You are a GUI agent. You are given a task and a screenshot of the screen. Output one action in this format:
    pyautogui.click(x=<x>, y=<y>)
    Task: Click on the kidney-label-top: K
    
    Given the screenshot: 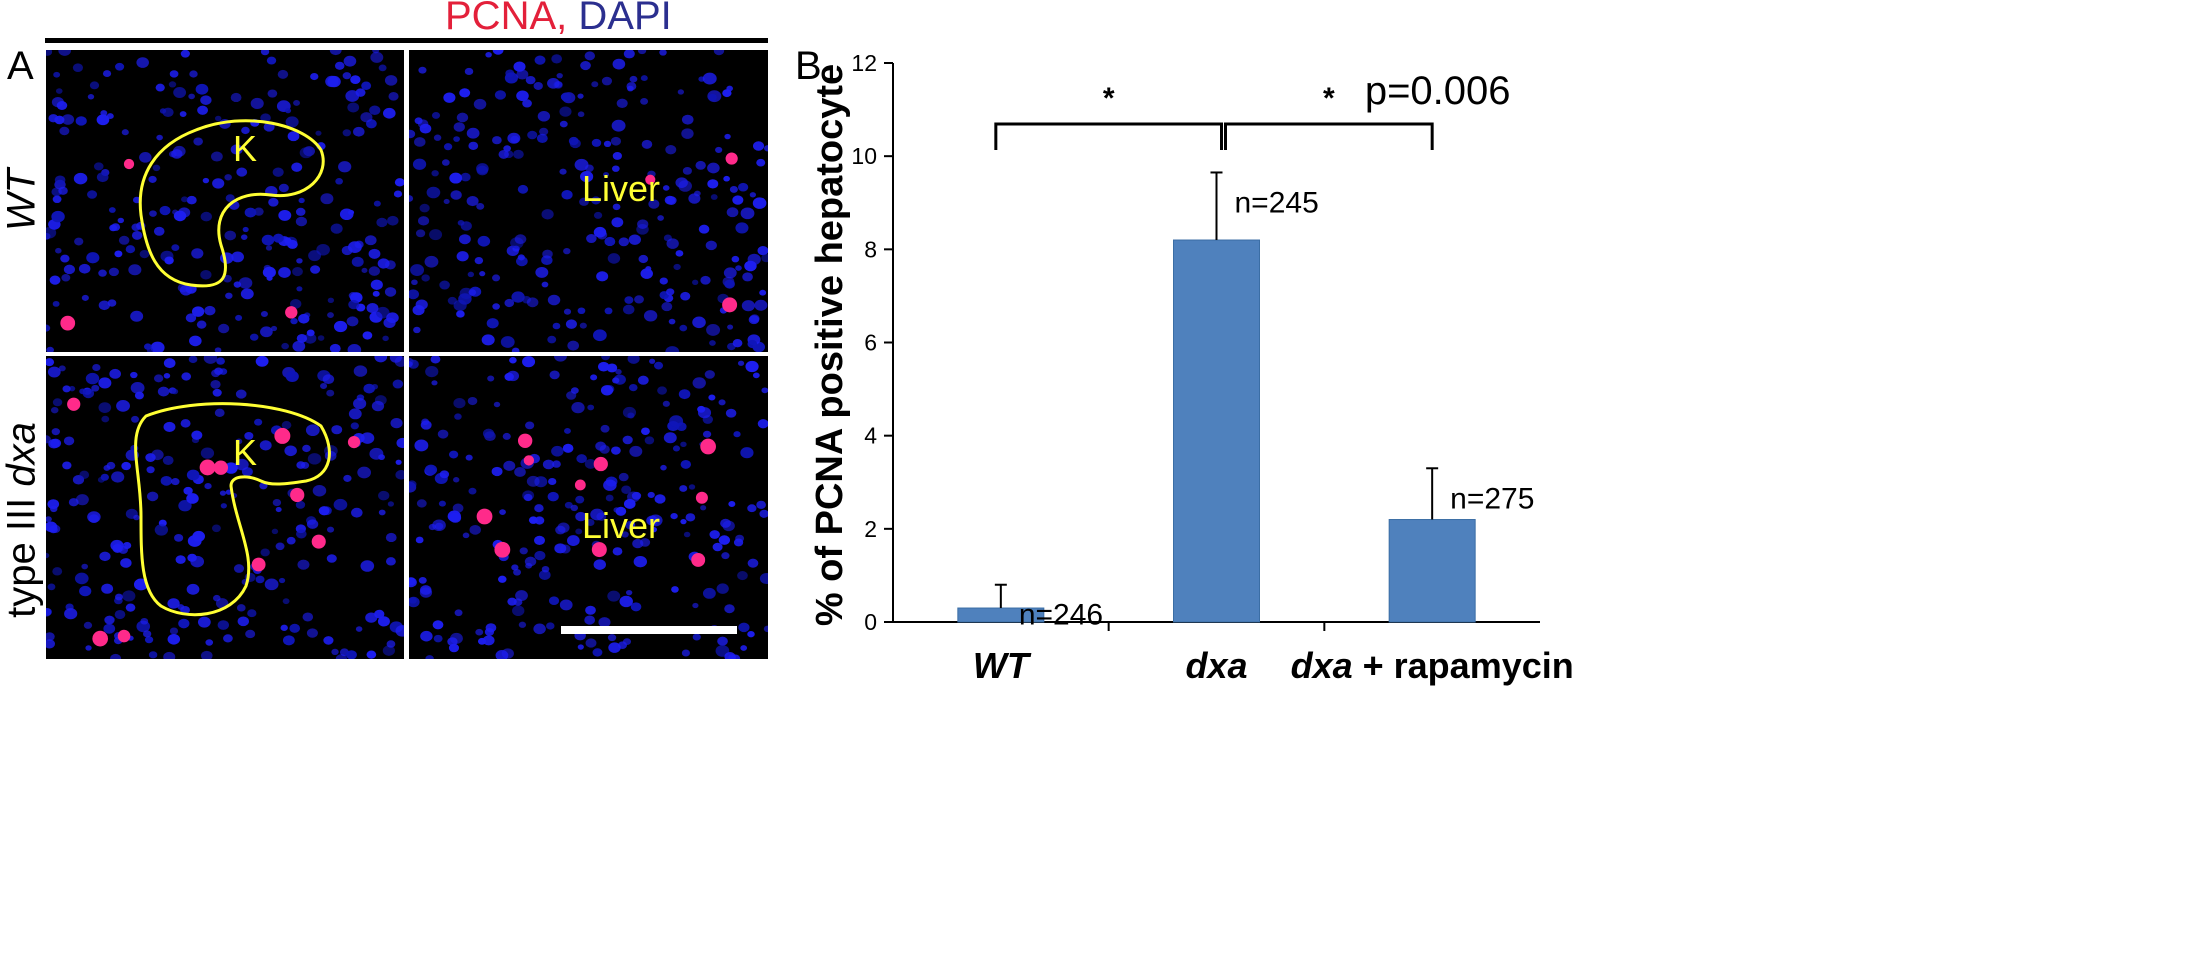 What is the action you would take?
    pyautogui.click(x=245, y=148)
    